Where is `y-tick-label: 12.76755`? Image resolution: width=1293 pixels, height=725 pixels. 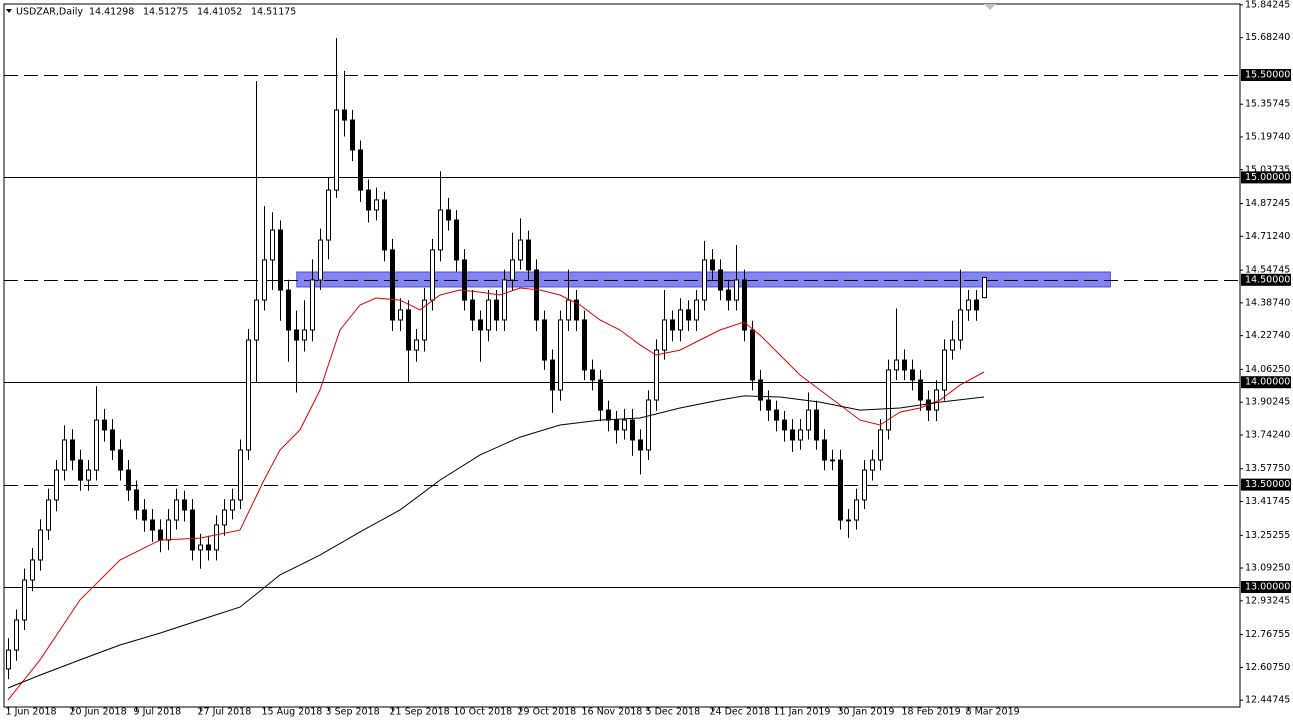
y-tick-label: 12.76755 is located at coordinates (1267, 634).